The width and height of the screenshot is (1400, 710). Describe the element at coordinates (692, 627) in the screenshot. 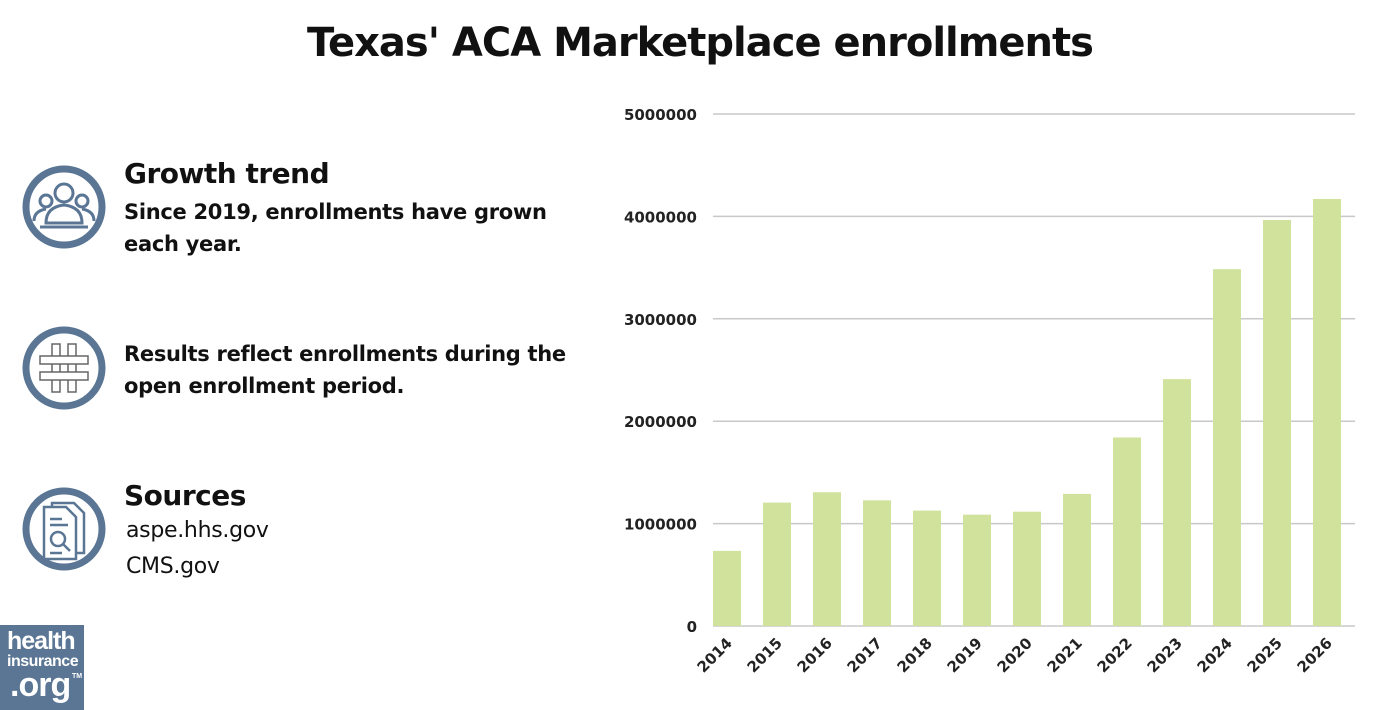

I see `y-tick-label: 0` at that location.